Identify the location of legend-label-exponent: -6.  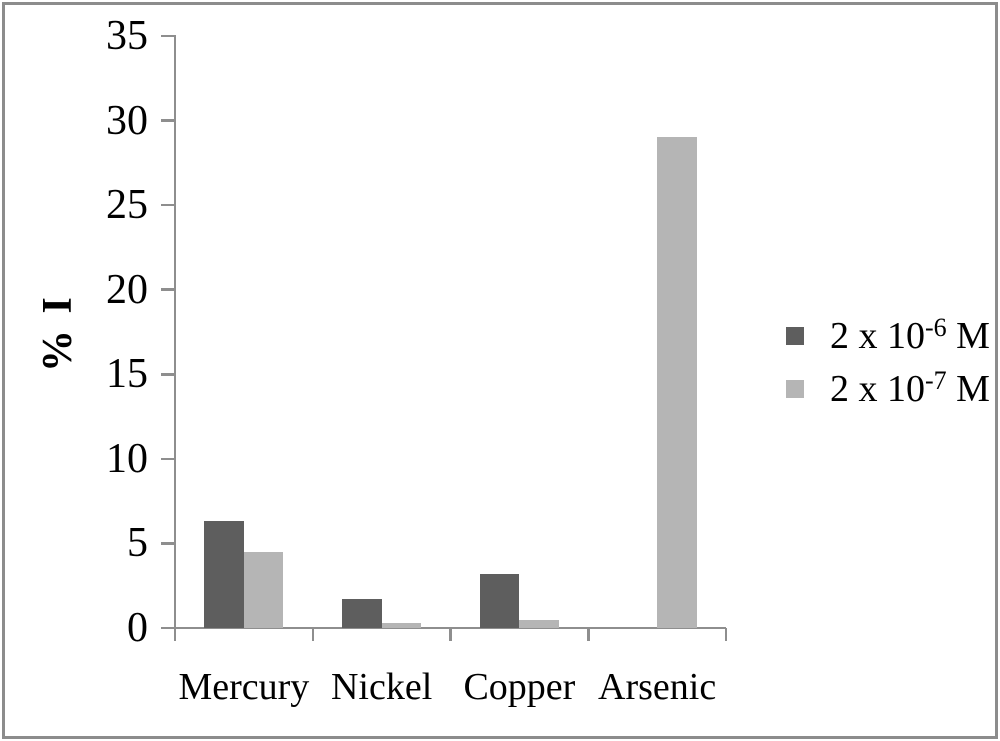
(936, 327).